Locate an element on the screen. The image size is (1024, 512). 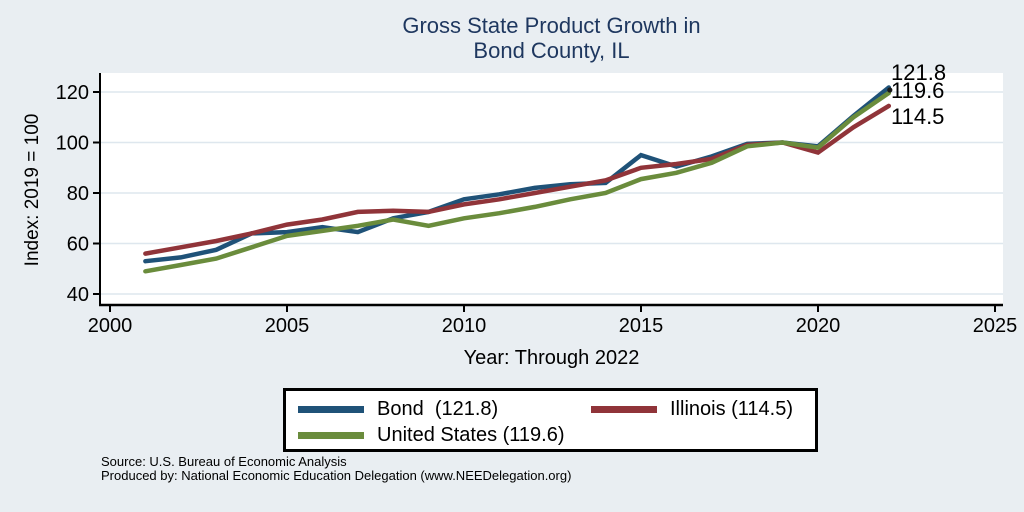
chart-title-line1: Gross State Product Growth in is located at coordinates (551, 25).